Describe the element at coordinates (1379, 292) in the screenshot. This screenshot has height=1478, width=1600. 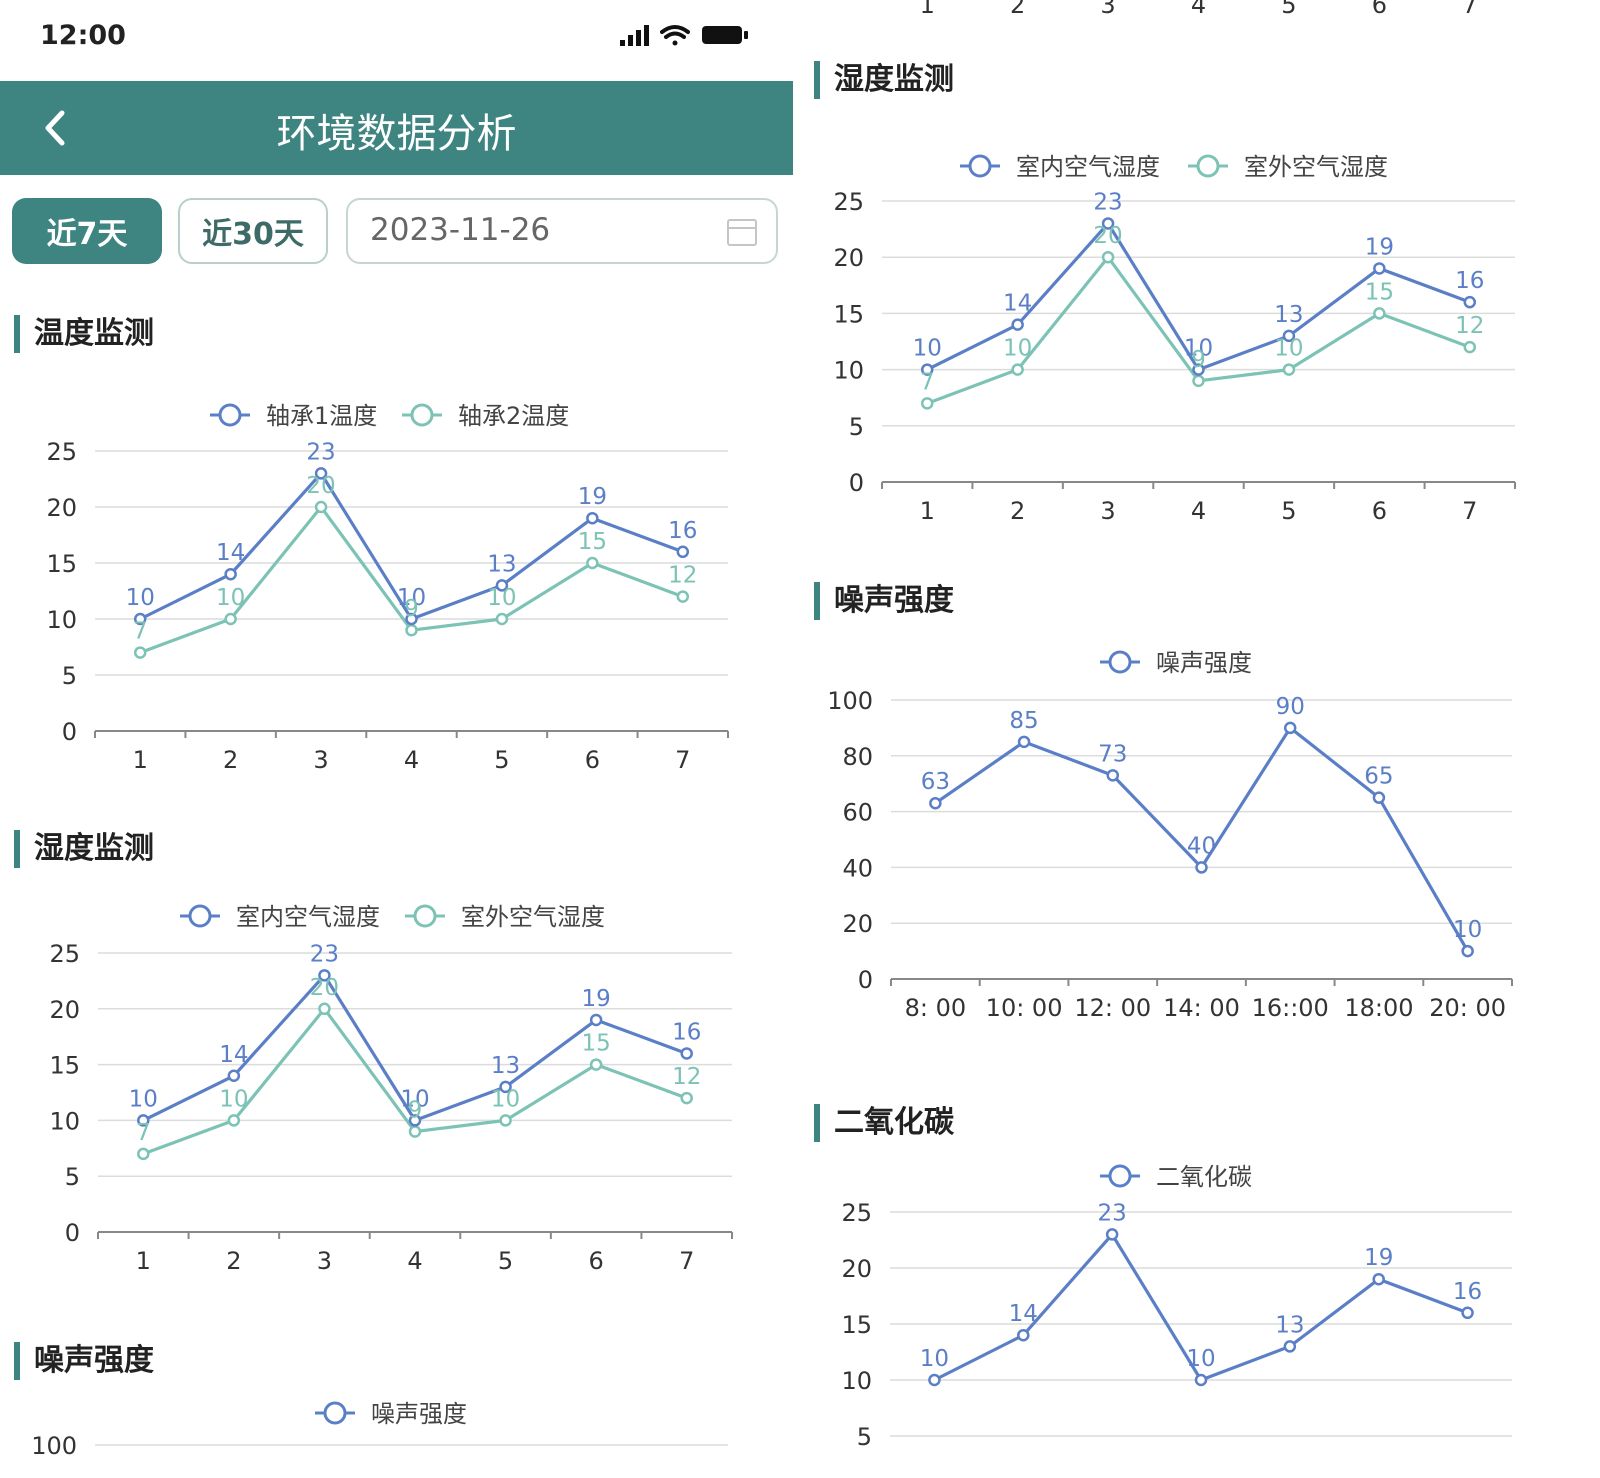
I see `data-label: 15` at that location.